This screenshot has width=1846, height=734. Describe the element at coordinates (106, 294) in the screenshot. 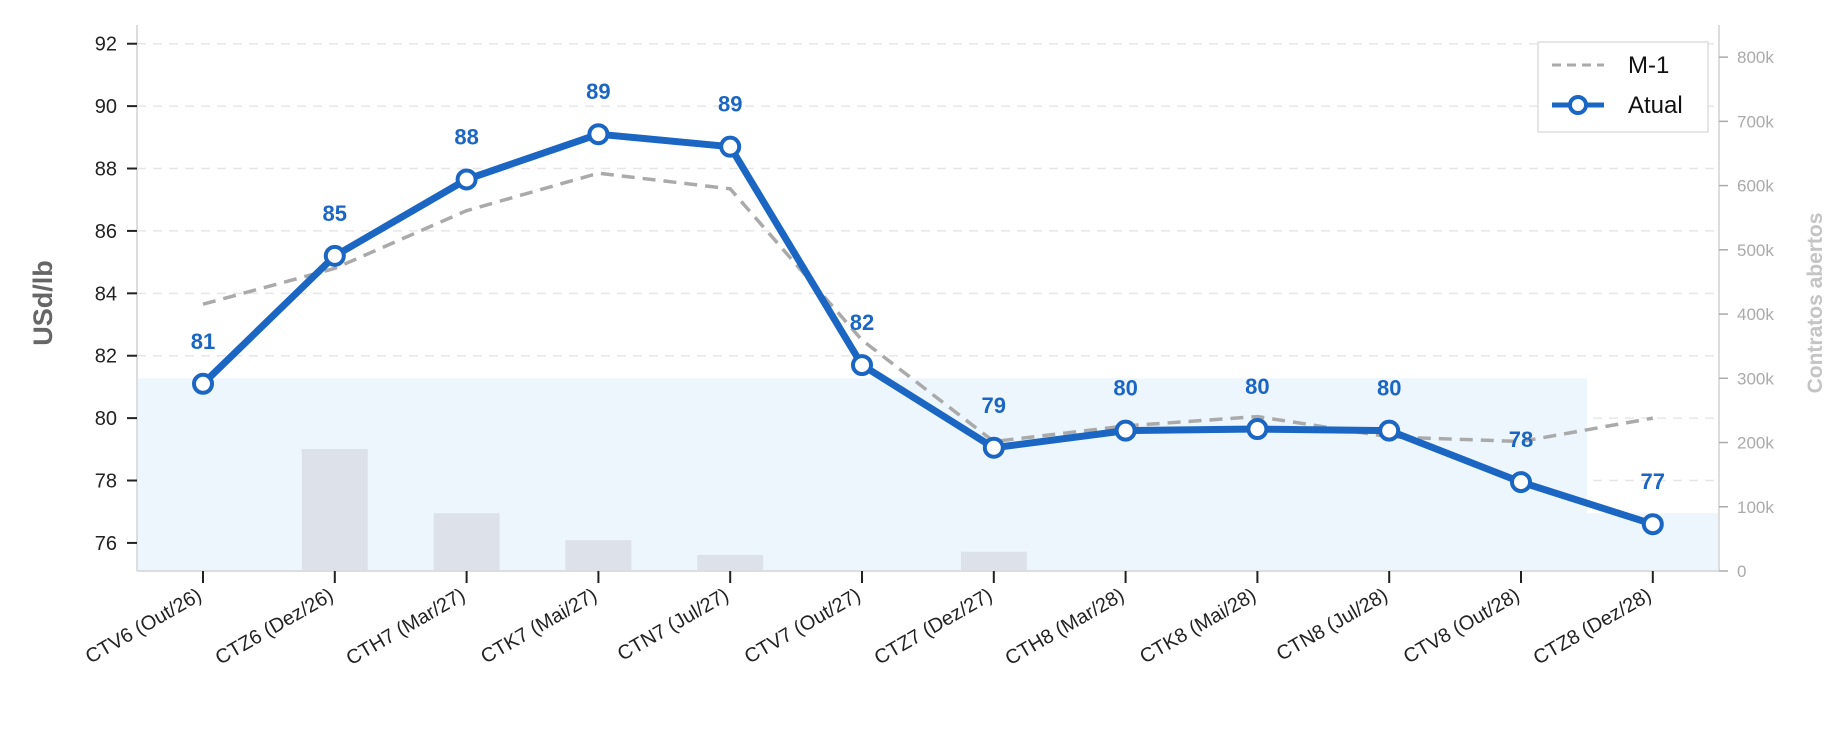

I see `y-tick-label: 84` at that location.